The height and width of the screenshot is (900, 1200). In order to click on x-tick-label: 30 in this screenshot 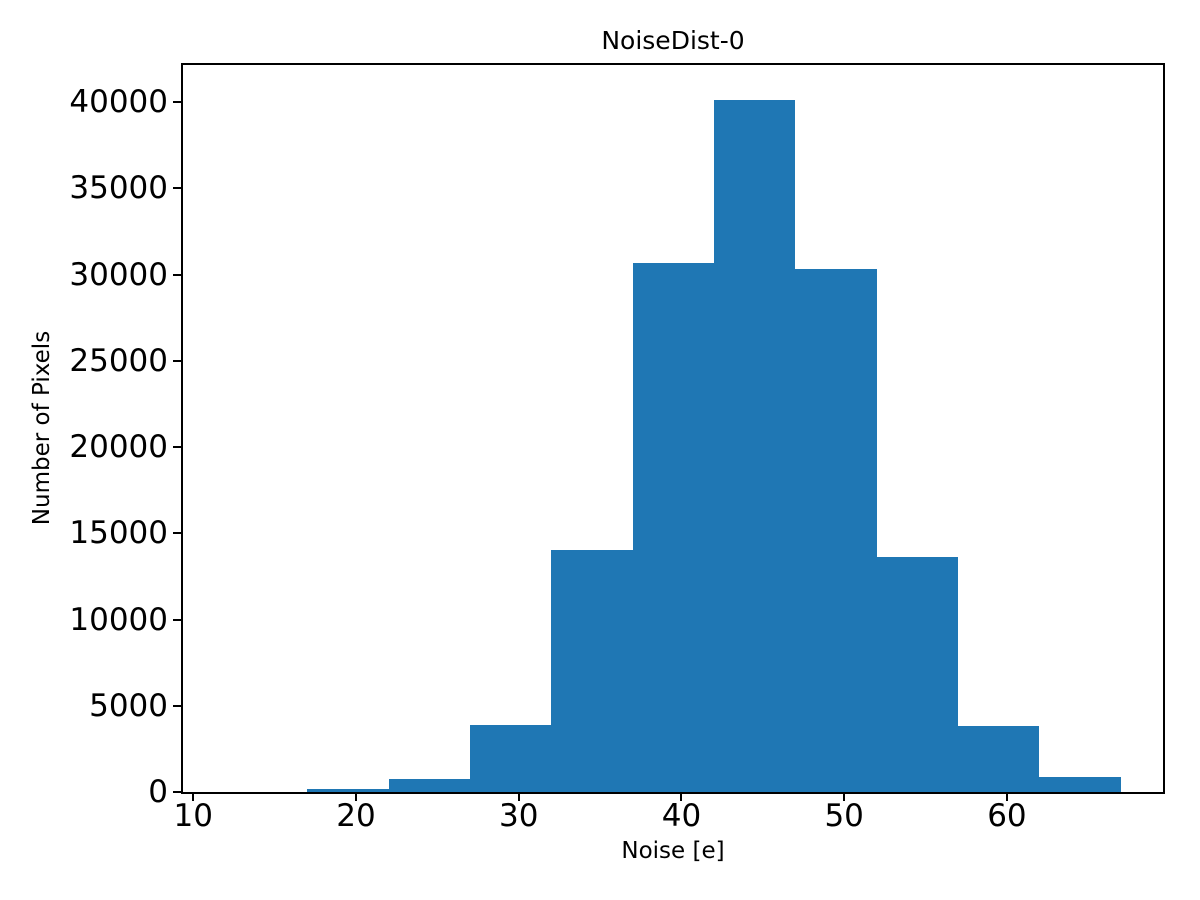, I will do `click(518, 816)`.